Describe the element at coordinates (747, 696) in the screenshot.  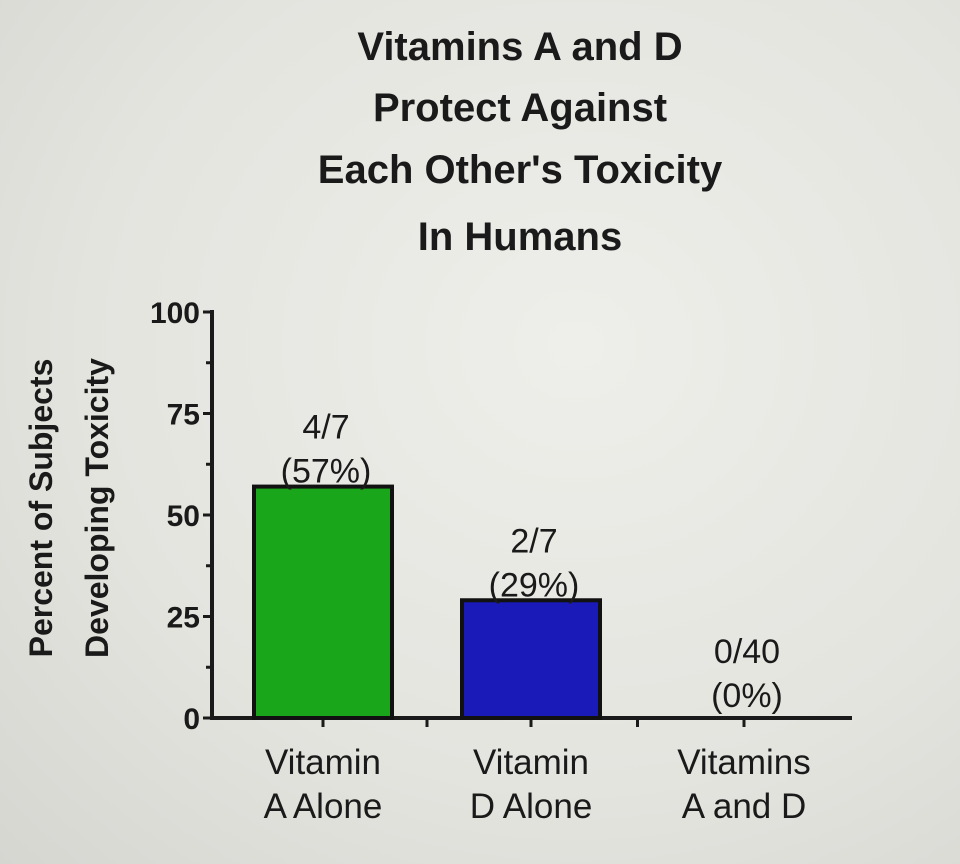
I see `data-label: (0%)` at that location.